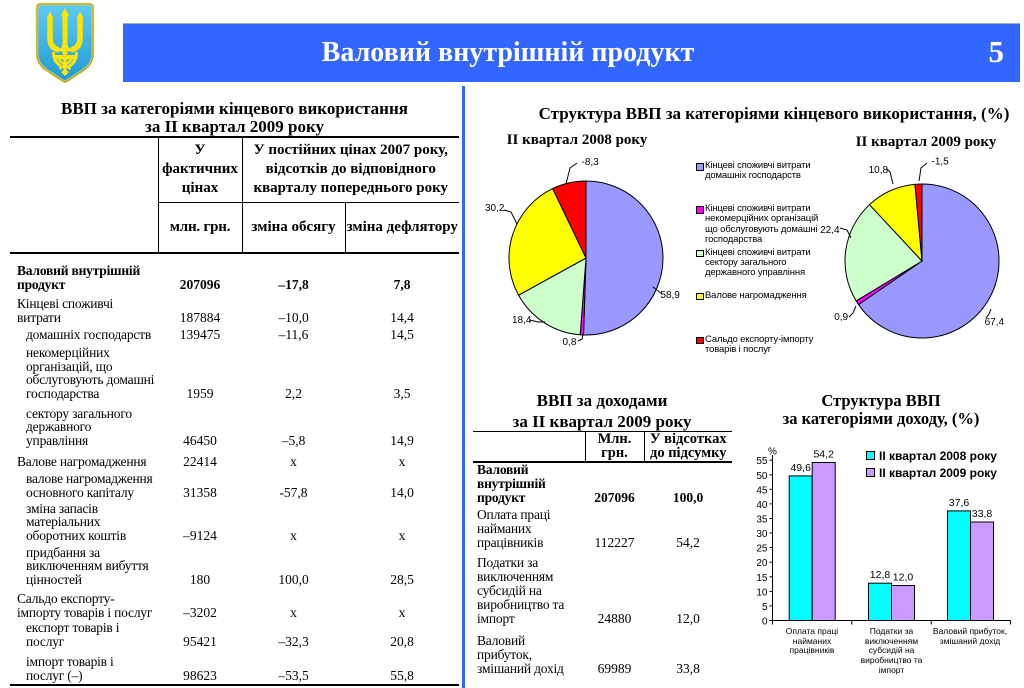  I want to click on svg-text: 54,2, so click(823, 455).